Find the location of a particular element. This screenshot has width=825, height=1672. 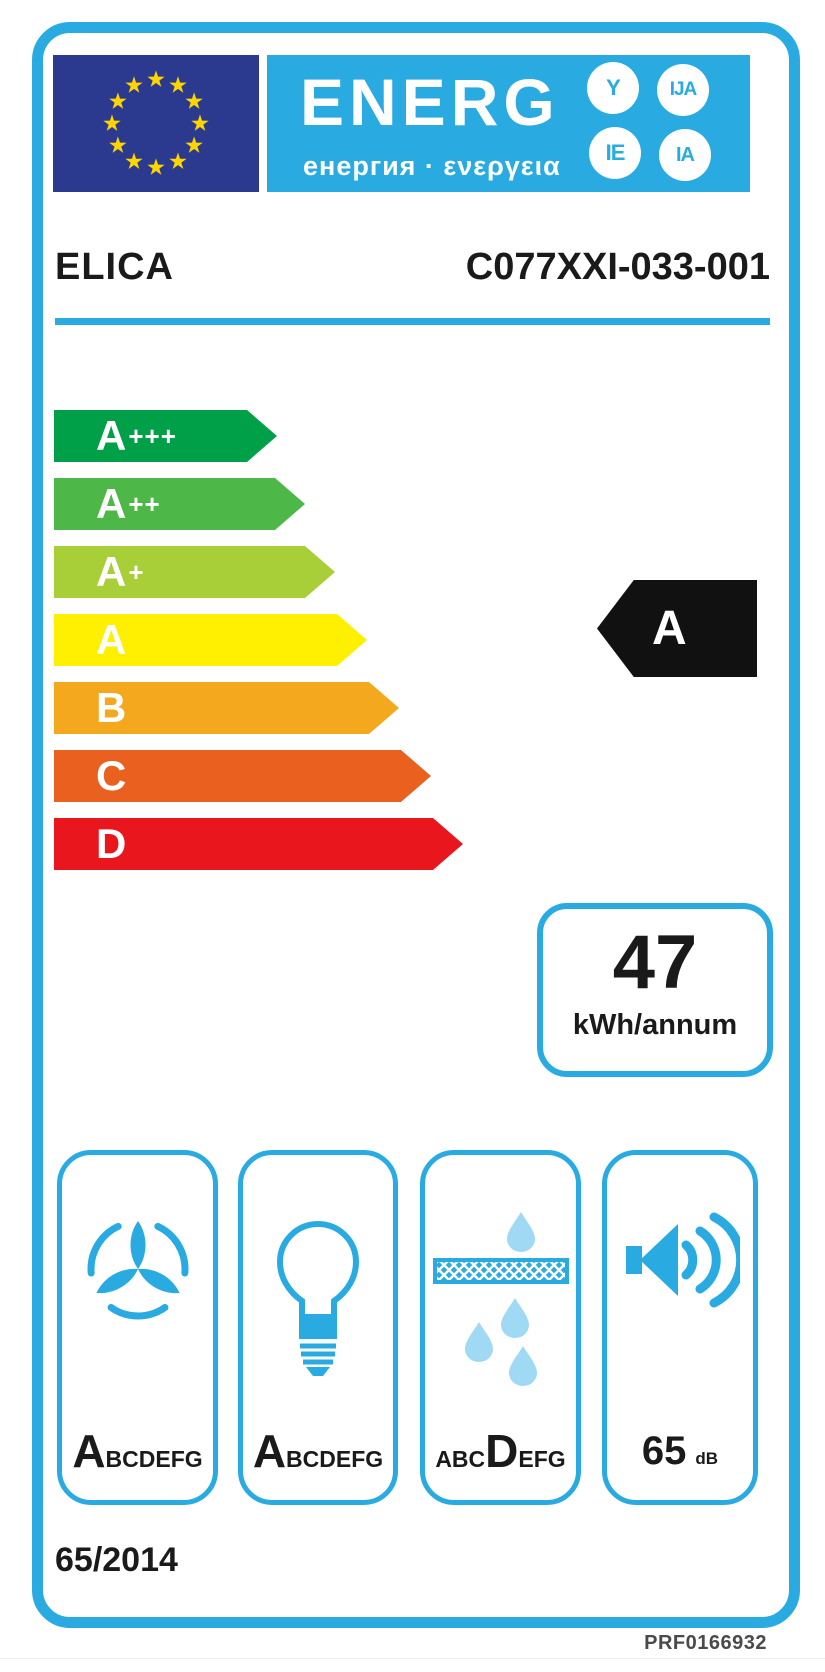

lighting-grade-rest: BCDEFG is located at coordinates (335, 1459).